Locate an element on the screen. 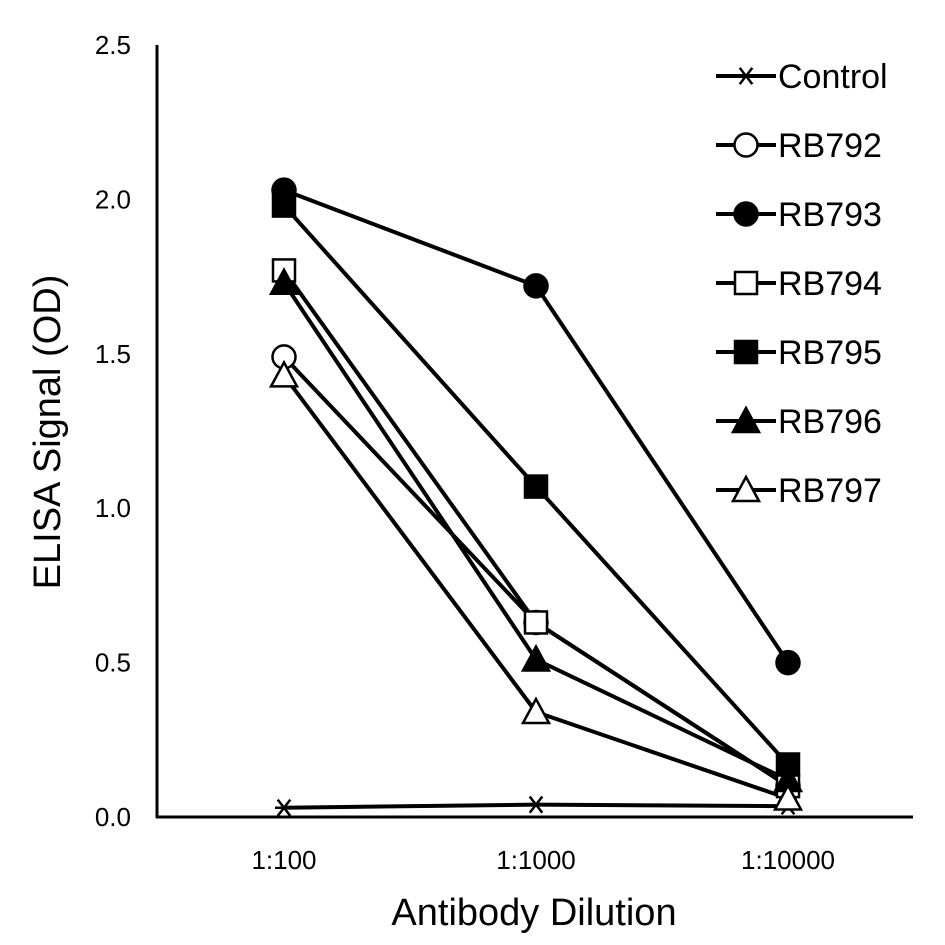  y-tick-label: 2.5 is located at coordinates (113, 45).